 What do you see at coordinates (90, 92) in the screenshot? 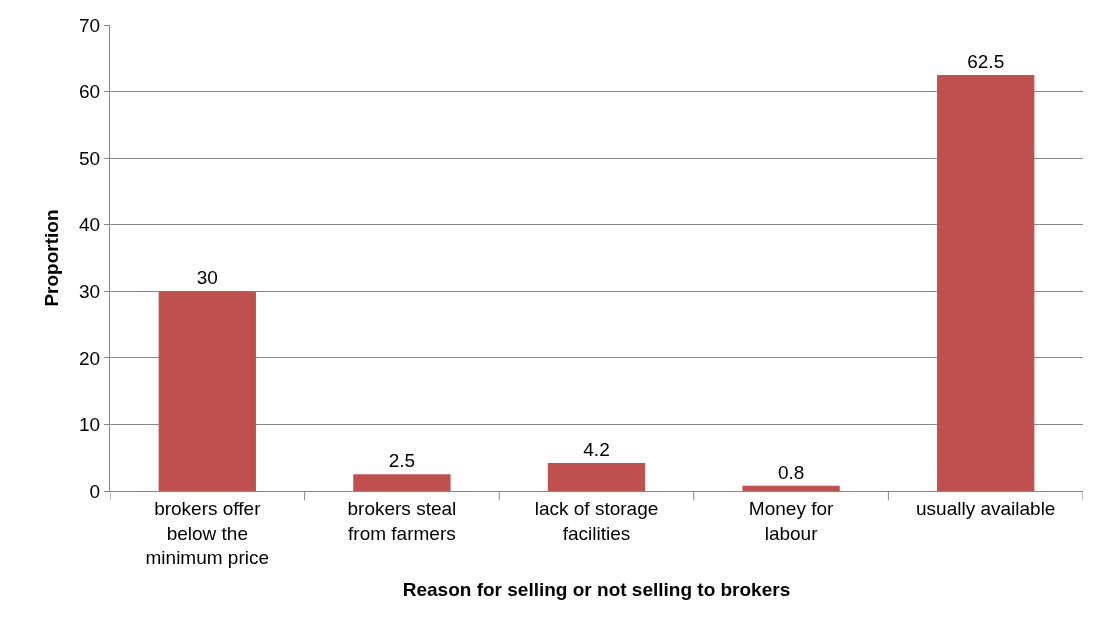
I see `y-tick-label: 60` at bounding box center [90, 92].